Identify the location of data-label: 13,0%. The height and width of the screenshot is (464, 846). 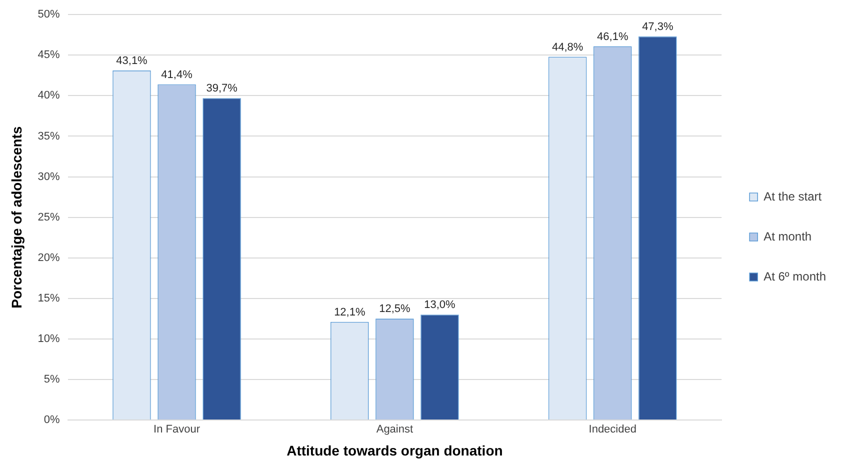
(440, 305).